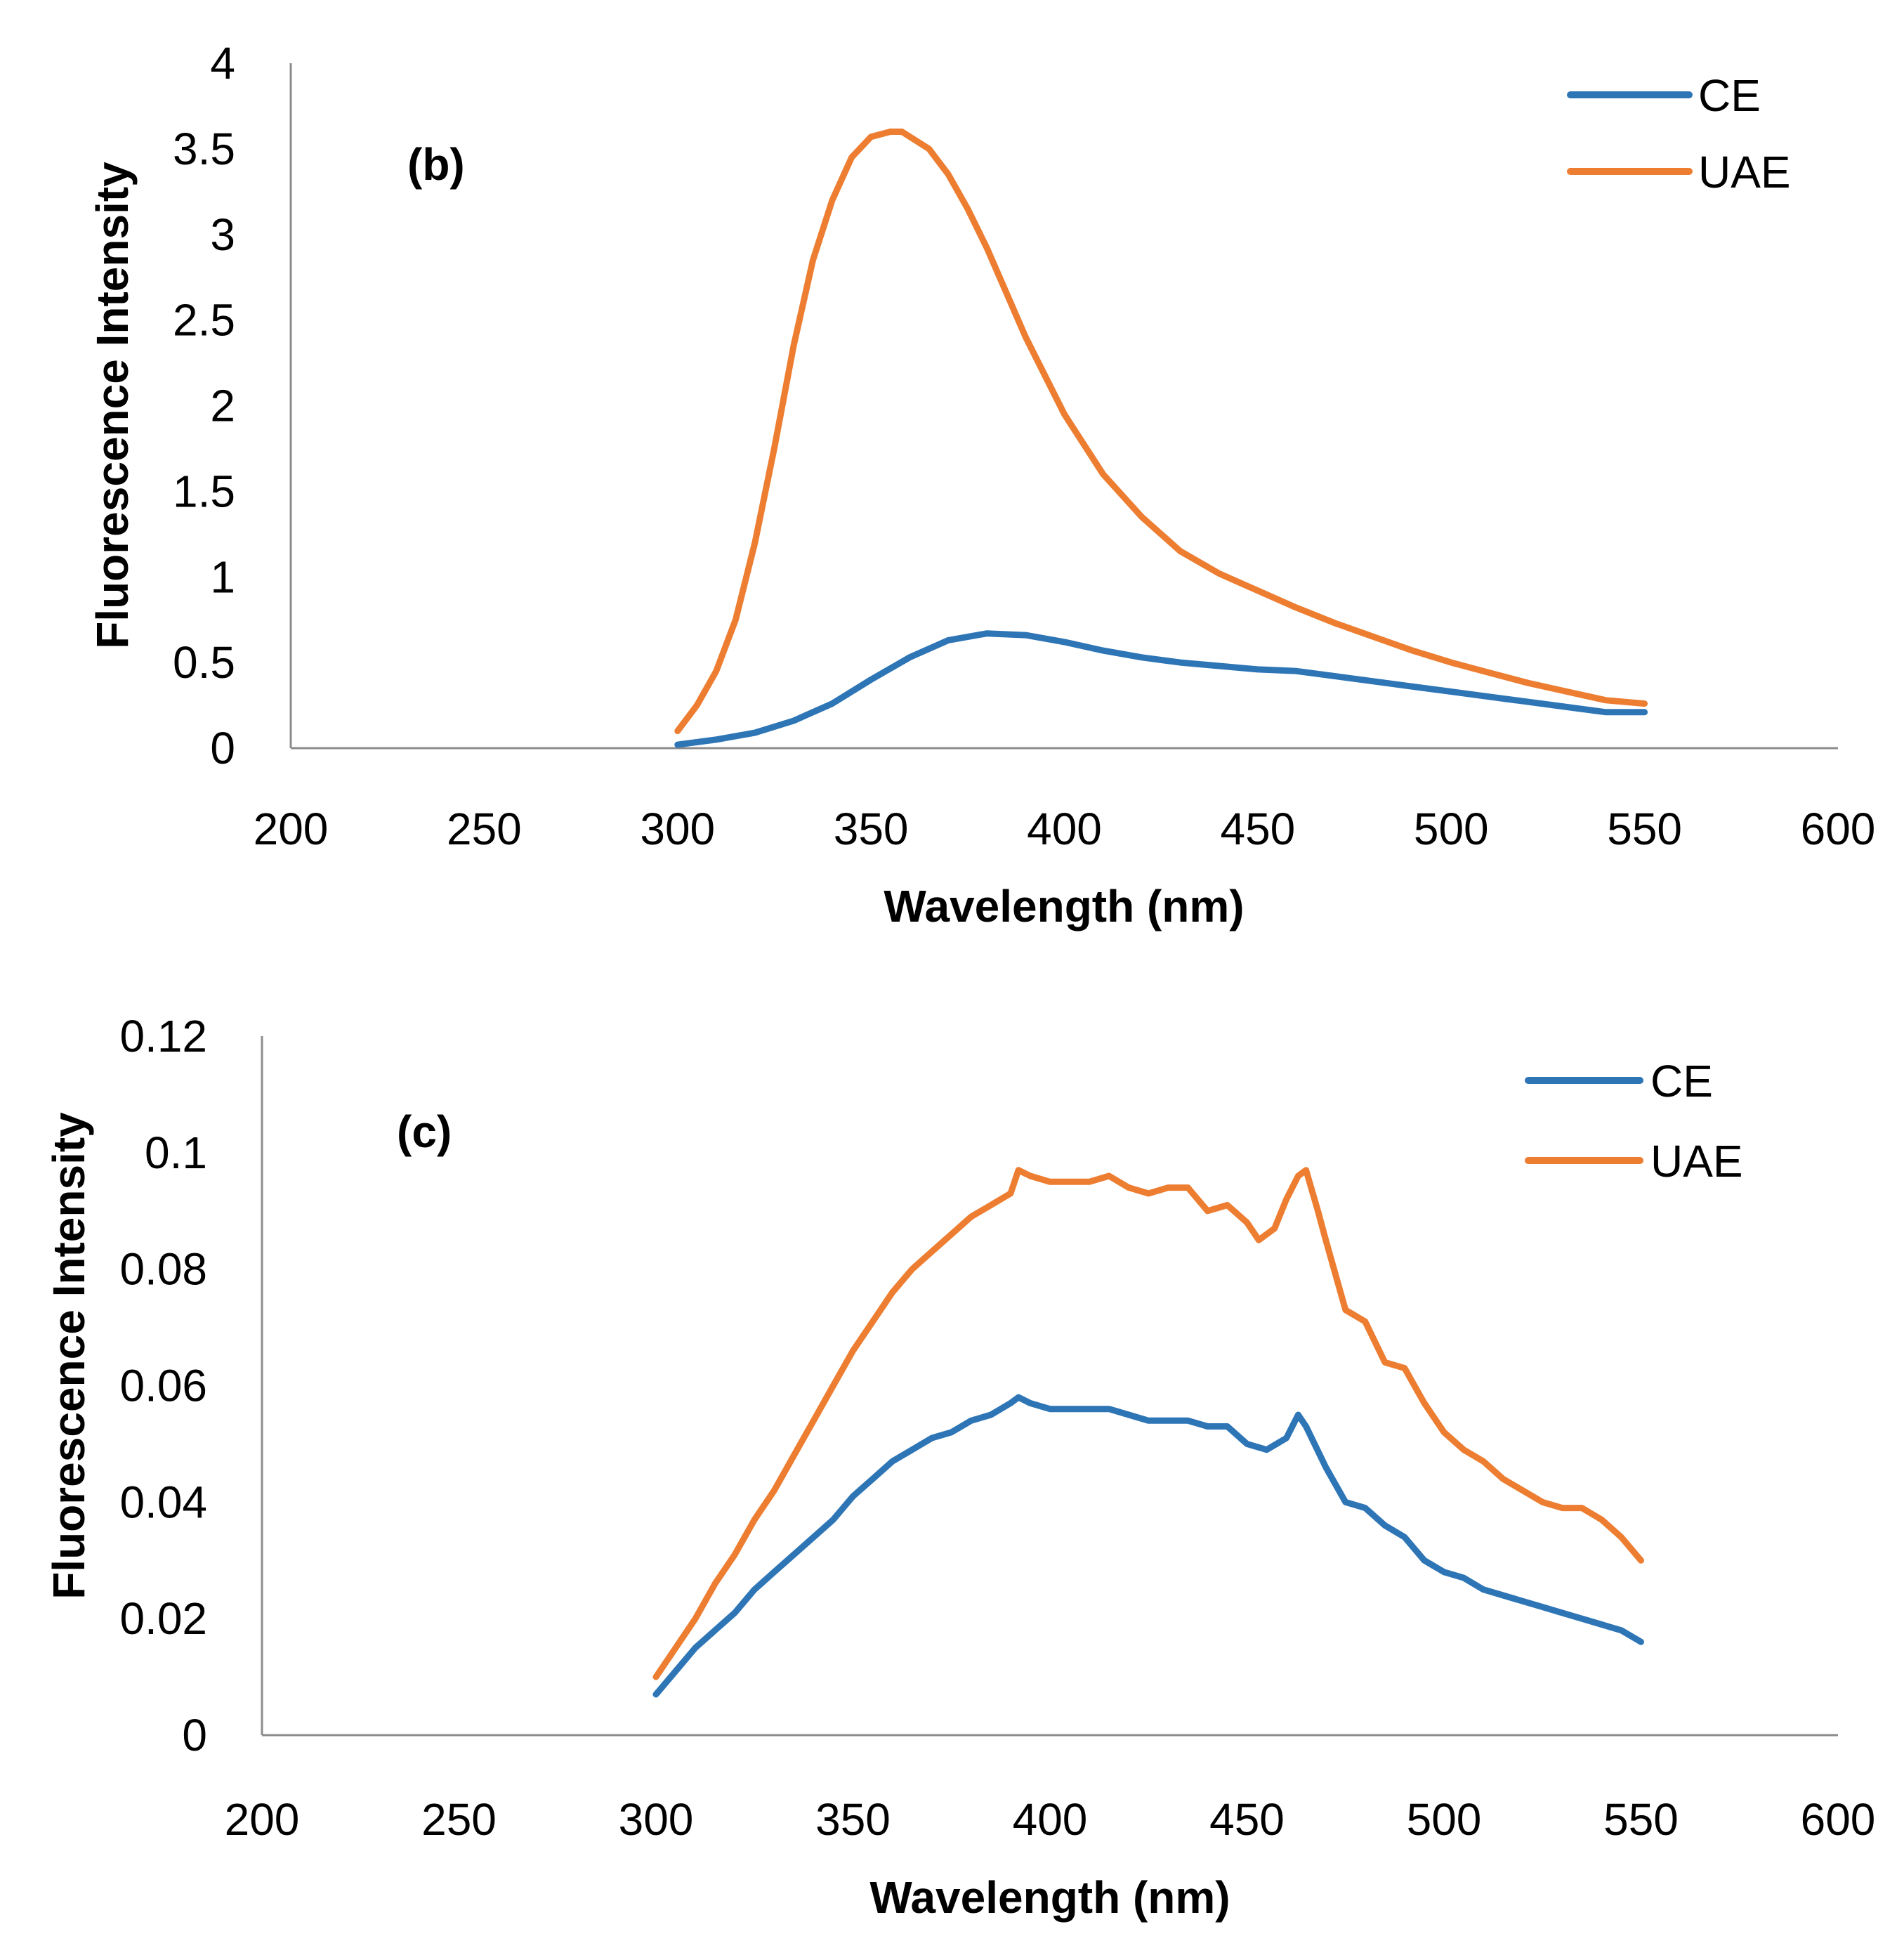 This screenshot has width=1904, height=1948. What do you see at coordinates (204, 320) in the screenshot?
I see `y-tick-label: 2.5` at bounding box center [204, 320].